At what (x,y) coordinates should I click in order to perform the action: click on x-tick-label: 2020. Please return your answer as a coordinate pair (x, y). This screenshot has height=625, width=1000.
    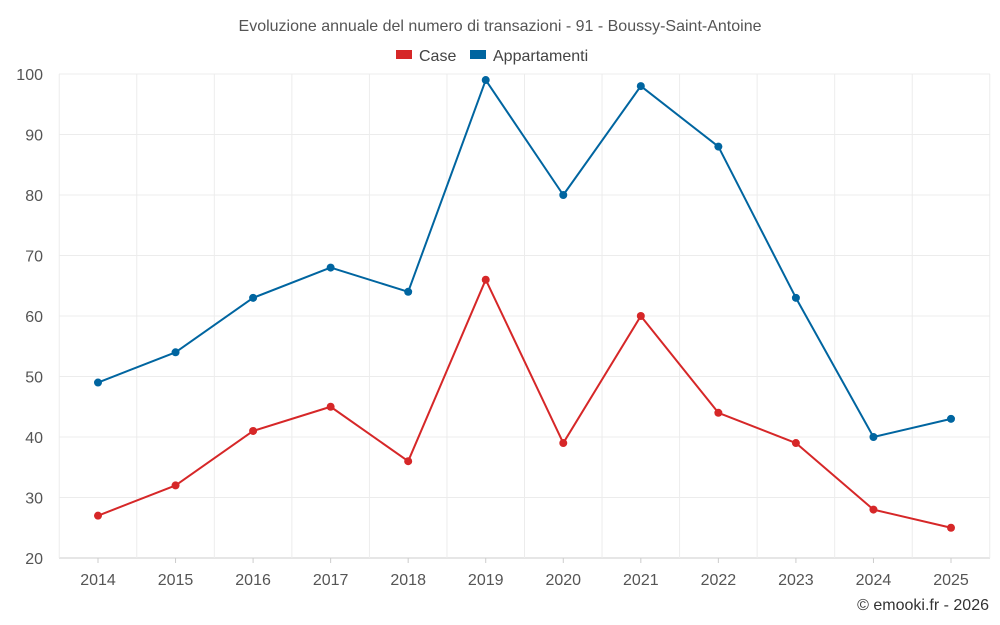
    Looking at the image, I should click on (563, 580).